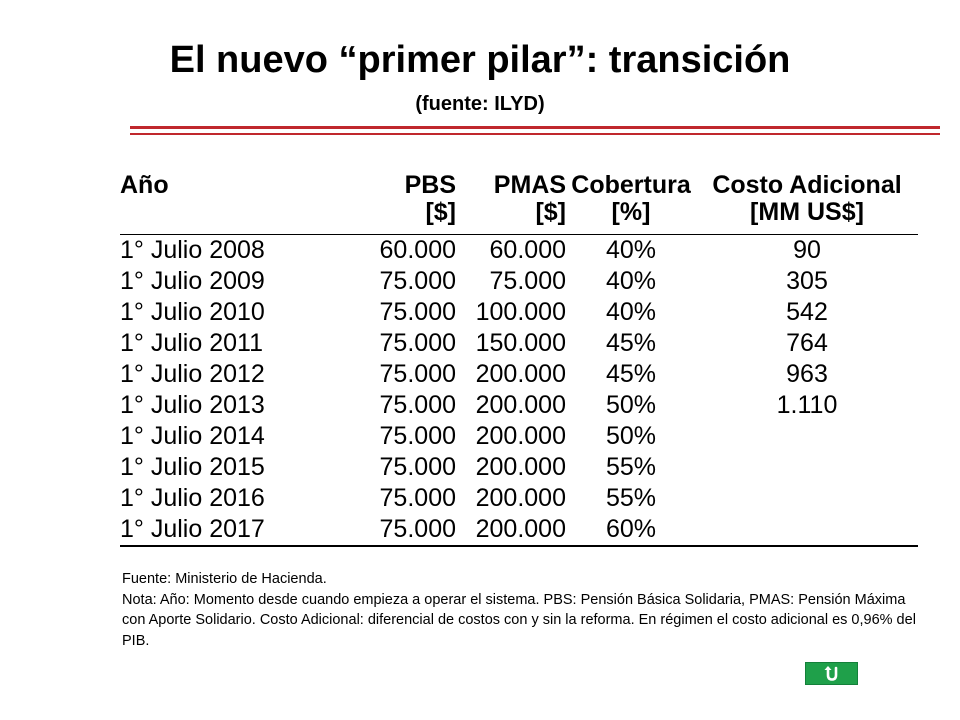  I want to click on table-row: 1° Julio 2014 75.000 200.000 50%, so click(519, 436).